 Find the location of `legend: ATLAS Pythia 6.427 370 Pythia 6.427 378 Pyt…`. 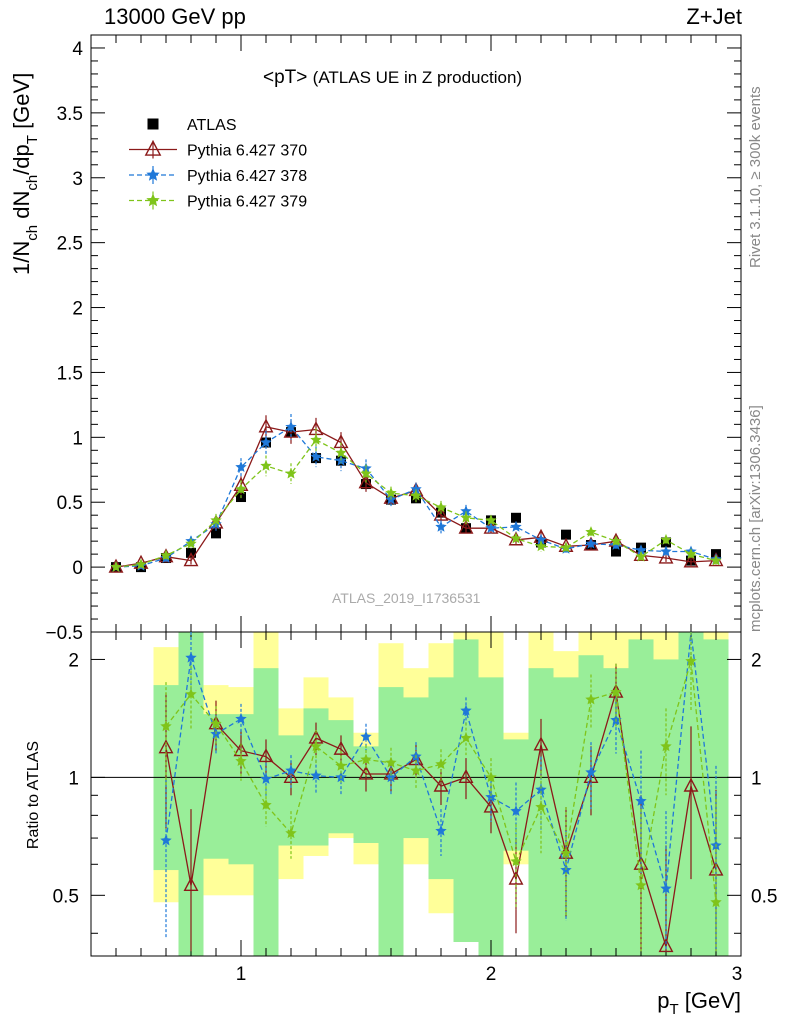

legend: ATLAS Pythia 6.427 370 Pythia 6.427 378 Pyt… is located at coordinates (218, 164).